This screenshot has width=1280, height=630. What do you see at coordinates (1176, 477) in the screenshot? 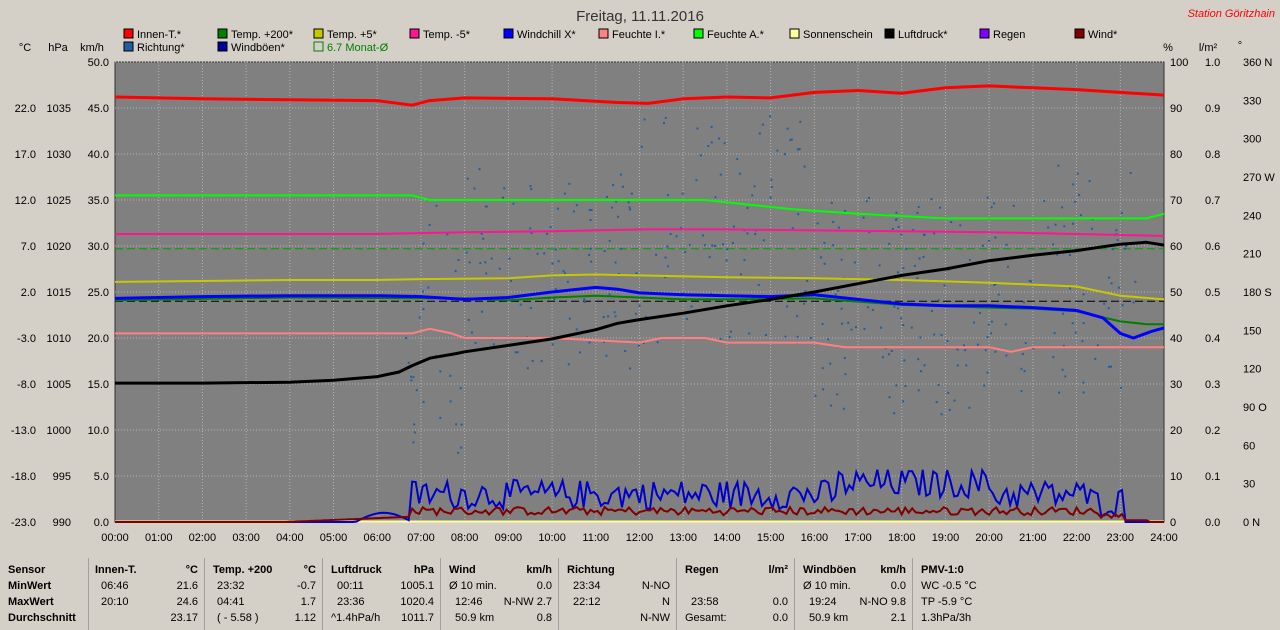
I see `tick-label-percent: 10` at bounding box center [1176, 477].